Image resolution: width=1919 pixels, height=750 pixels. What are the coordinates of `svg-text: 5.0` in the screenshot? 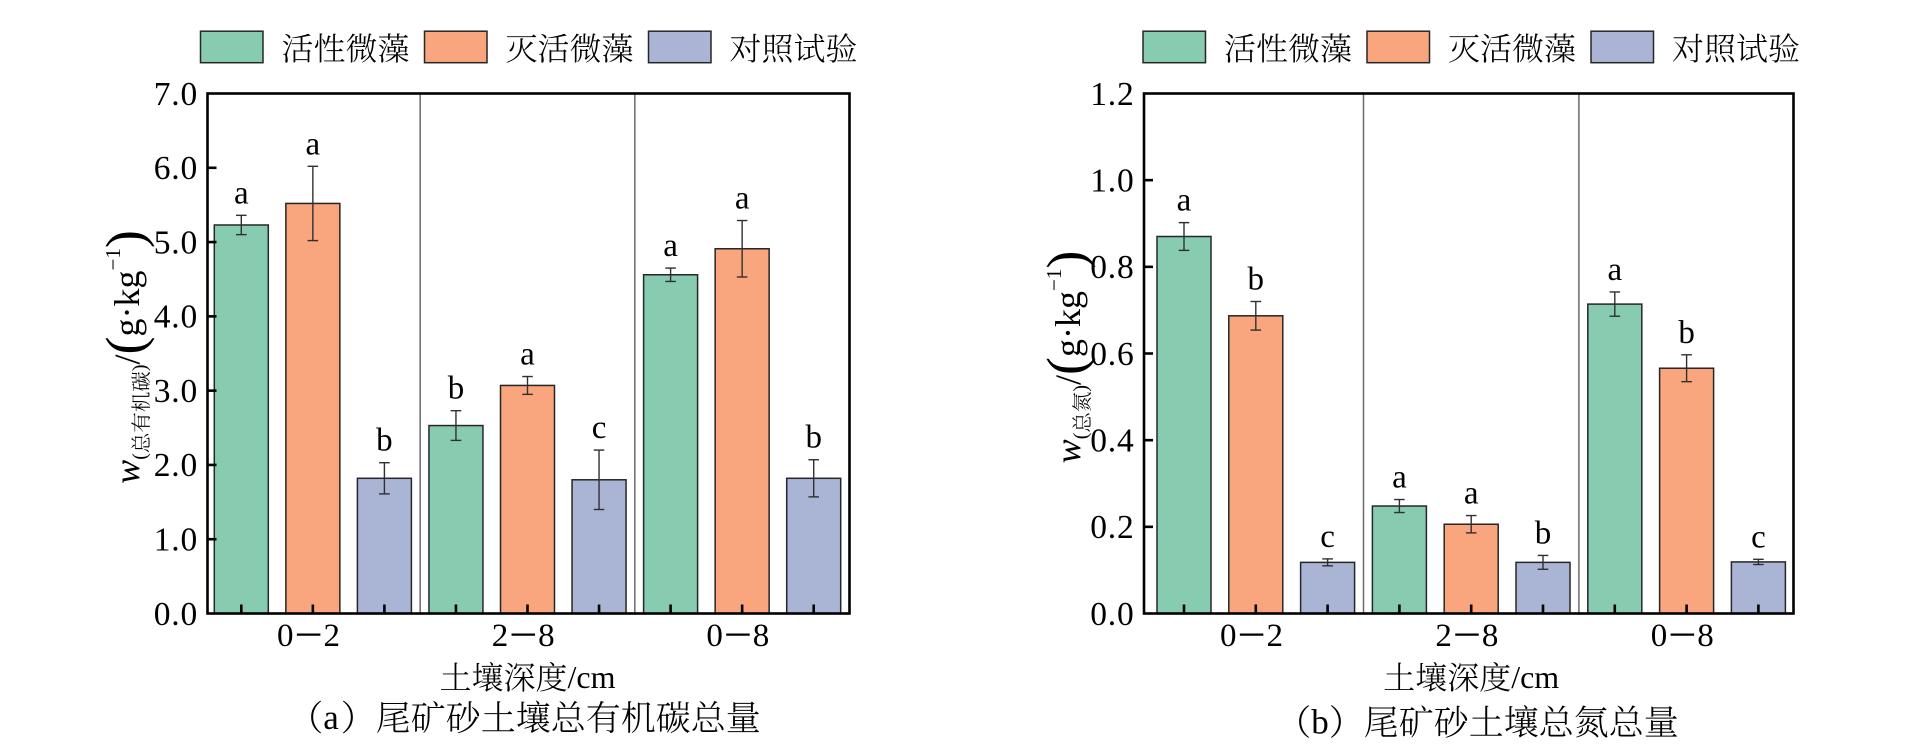 It's located at (176, 242).